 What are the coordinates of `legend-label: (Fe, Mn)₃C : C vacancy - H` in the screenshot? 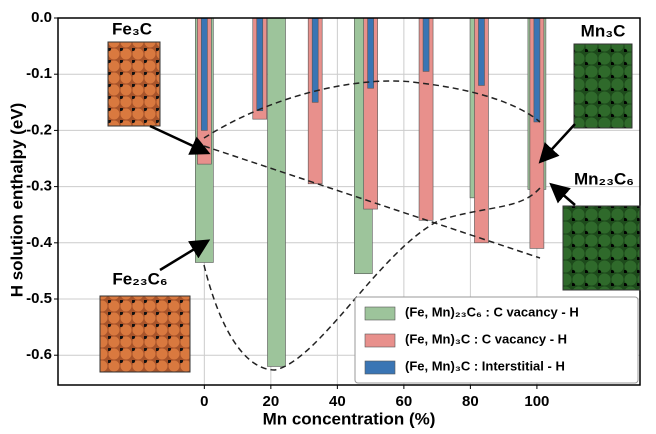 It's located at (486, 338).